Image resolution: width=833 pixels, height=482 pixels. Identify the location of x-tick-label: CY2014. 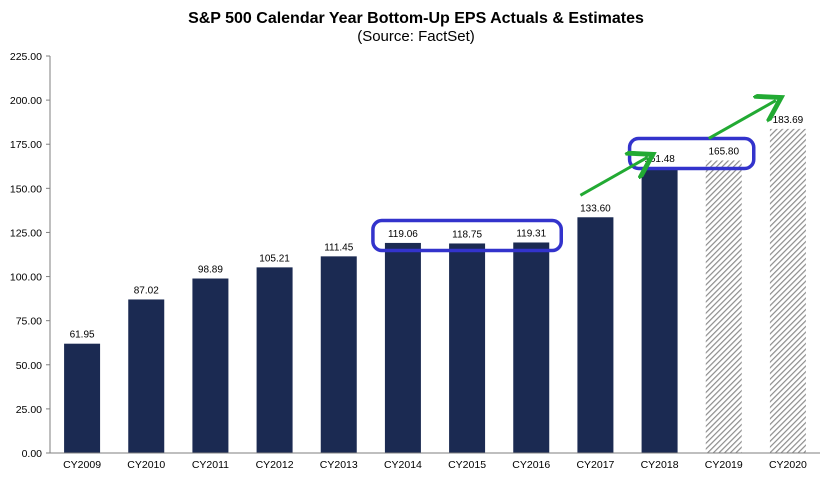
(403, 465).